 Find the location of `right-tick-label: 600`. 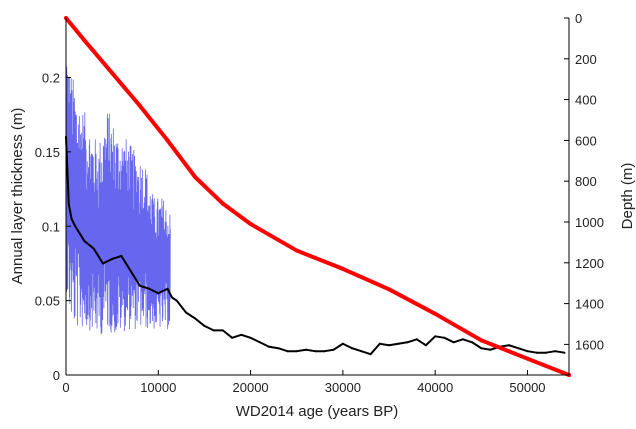

right-tick-label: 600 is located at coordinates (586, 140).